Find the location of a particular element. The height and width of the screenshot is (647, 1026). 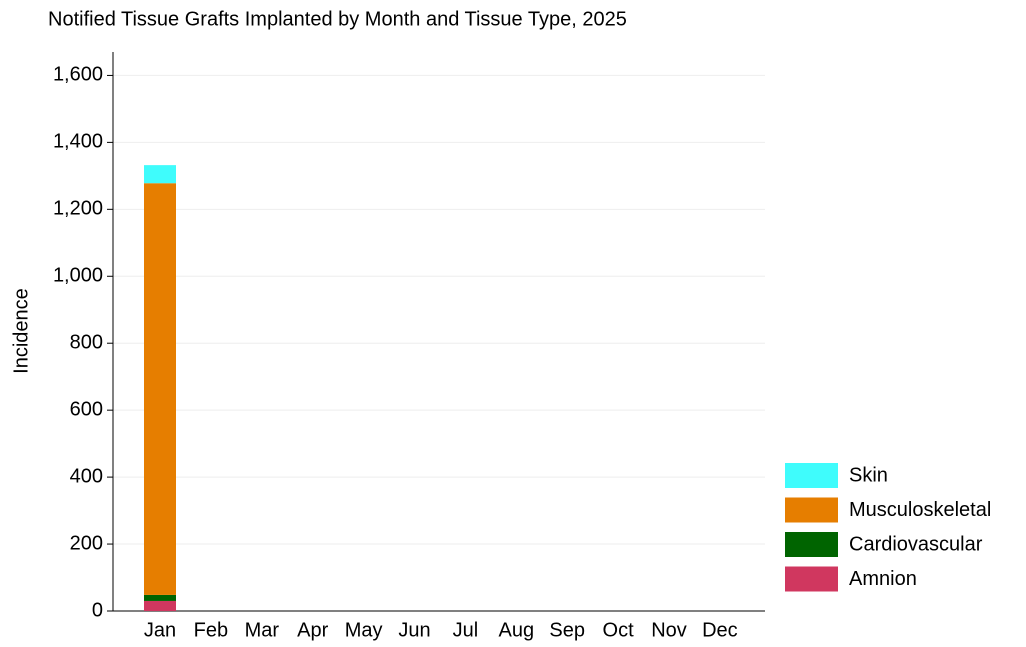

x-tick-label: Aug is located at coordinates (517, 630).